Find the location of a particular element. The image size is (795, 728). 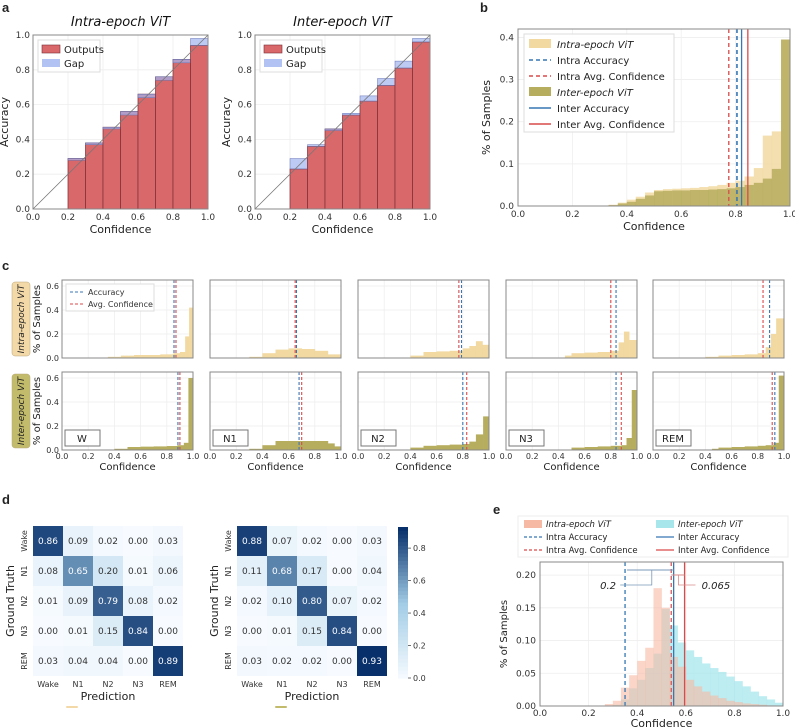

y-tick-label: 0.20 is located at coordinates (526, 576).